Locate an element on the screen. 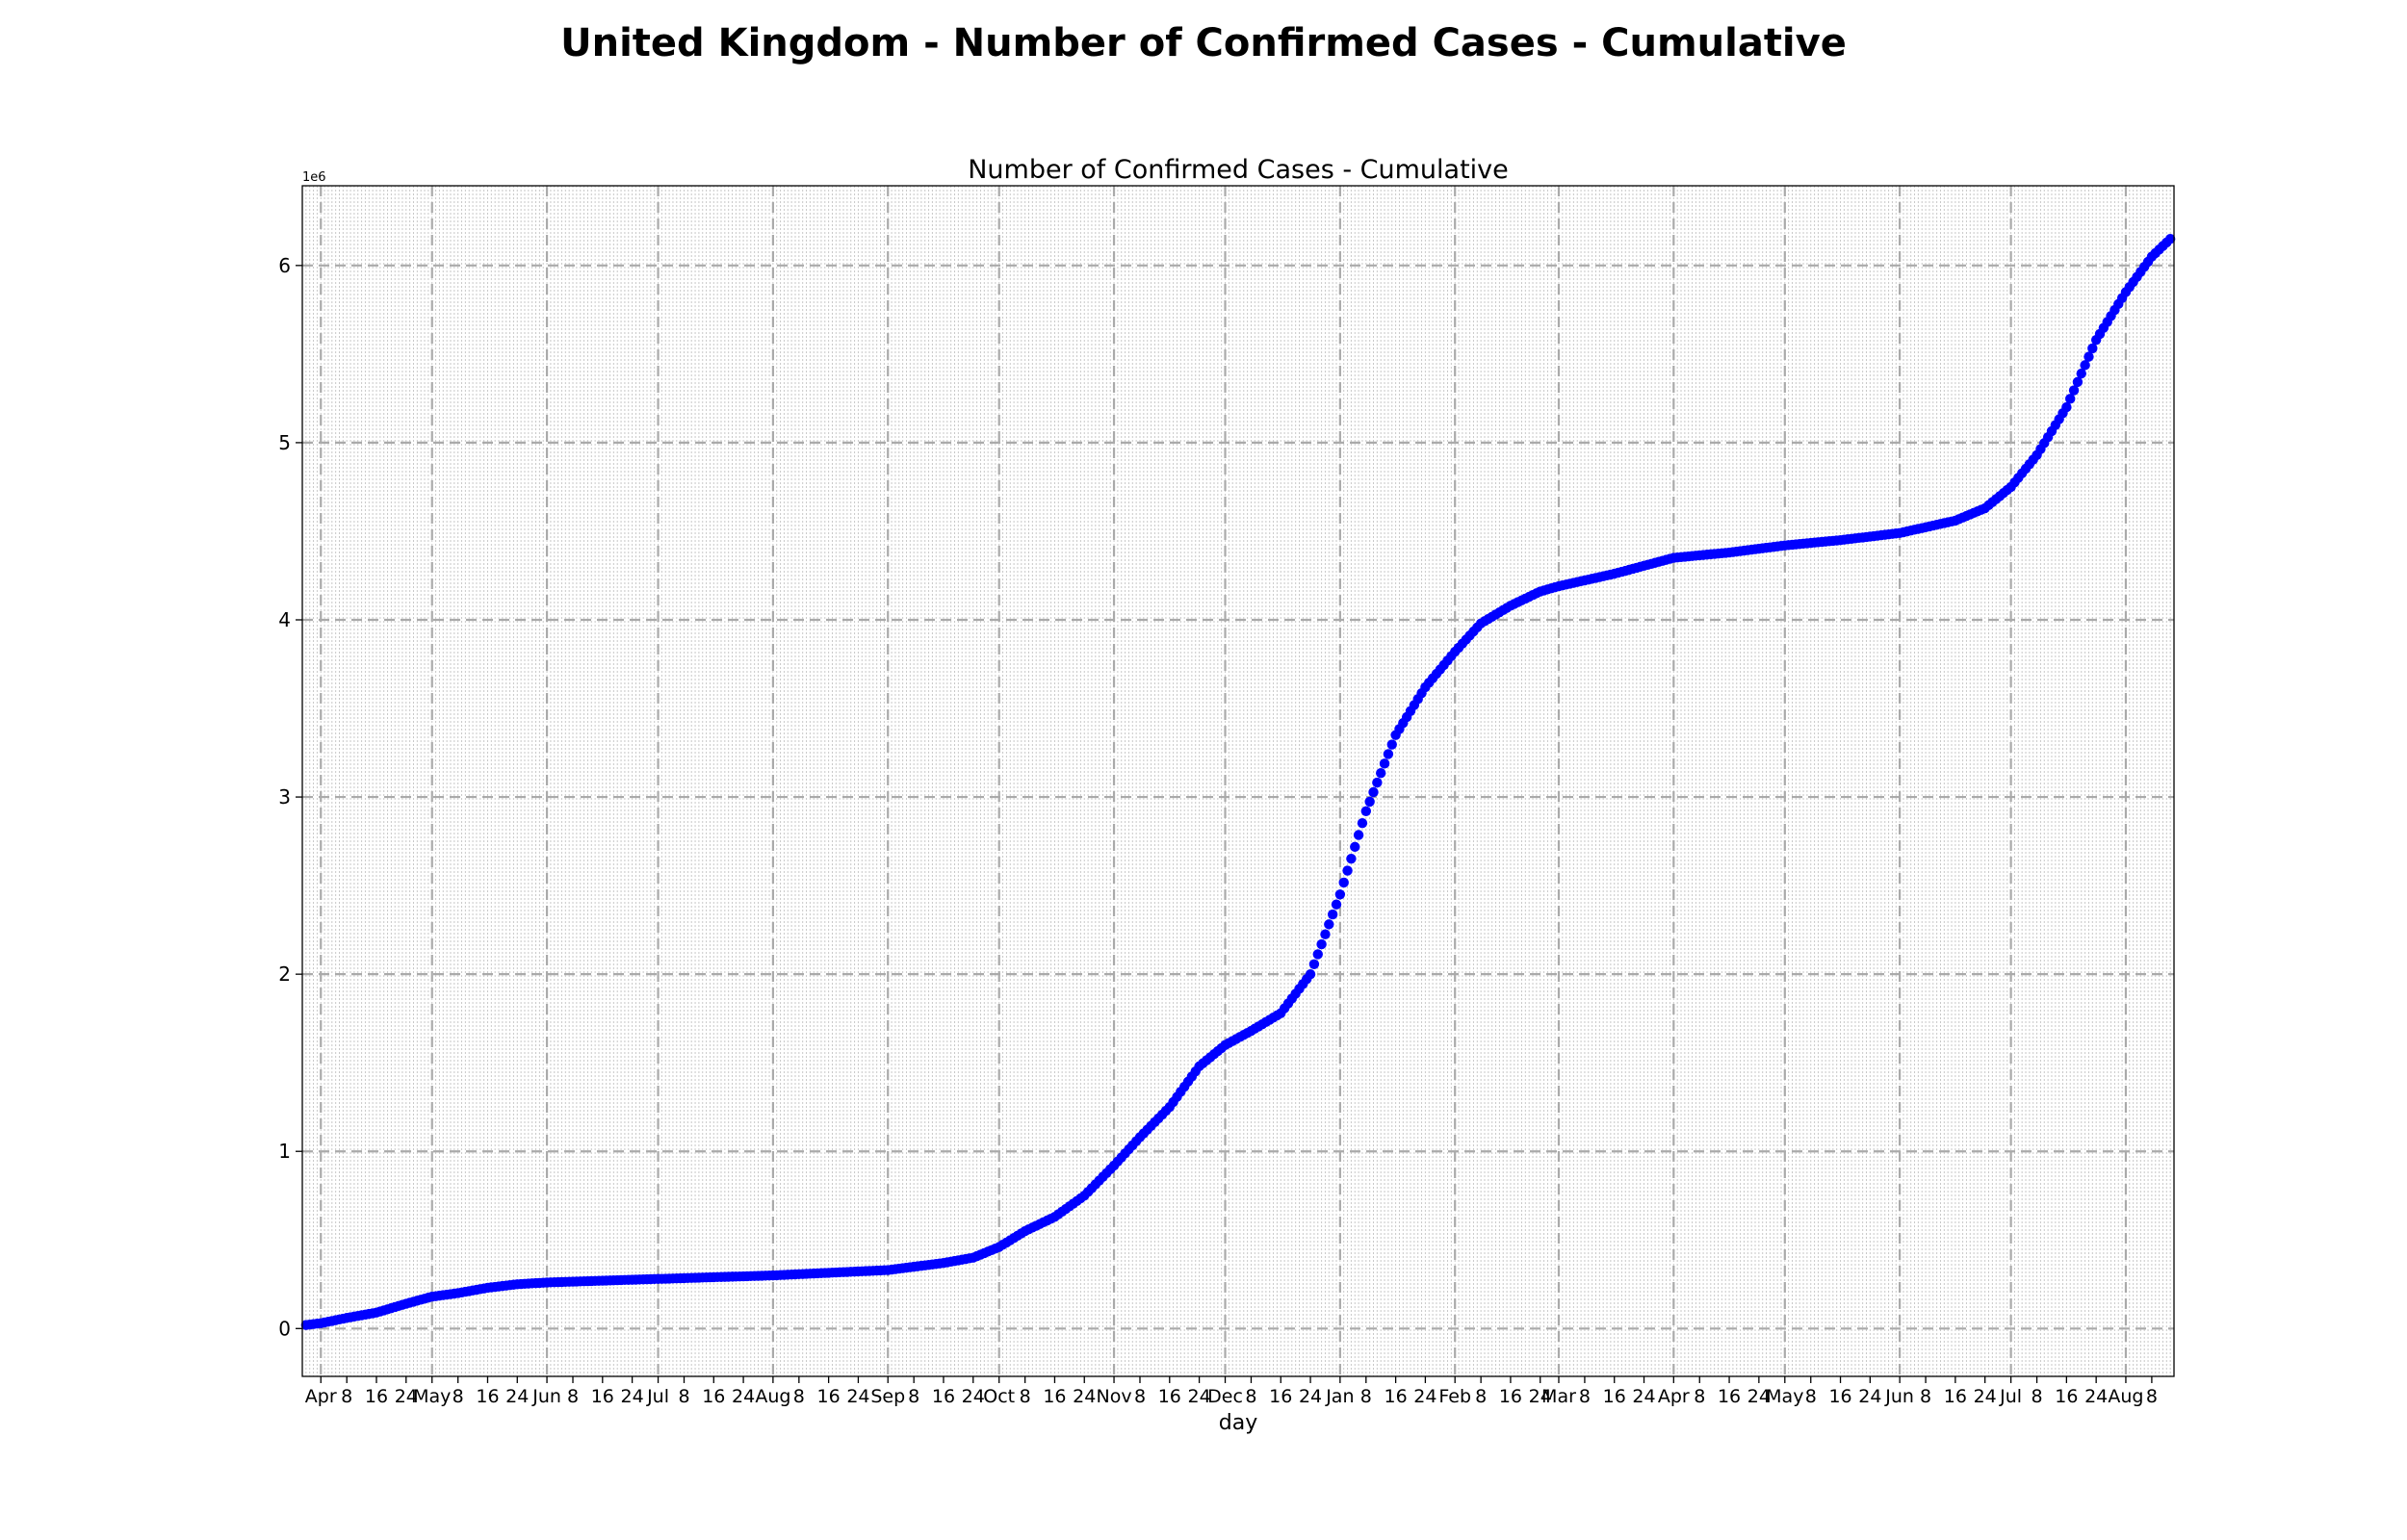  y-tick-label: 6 is located at coordinates (284, 265).